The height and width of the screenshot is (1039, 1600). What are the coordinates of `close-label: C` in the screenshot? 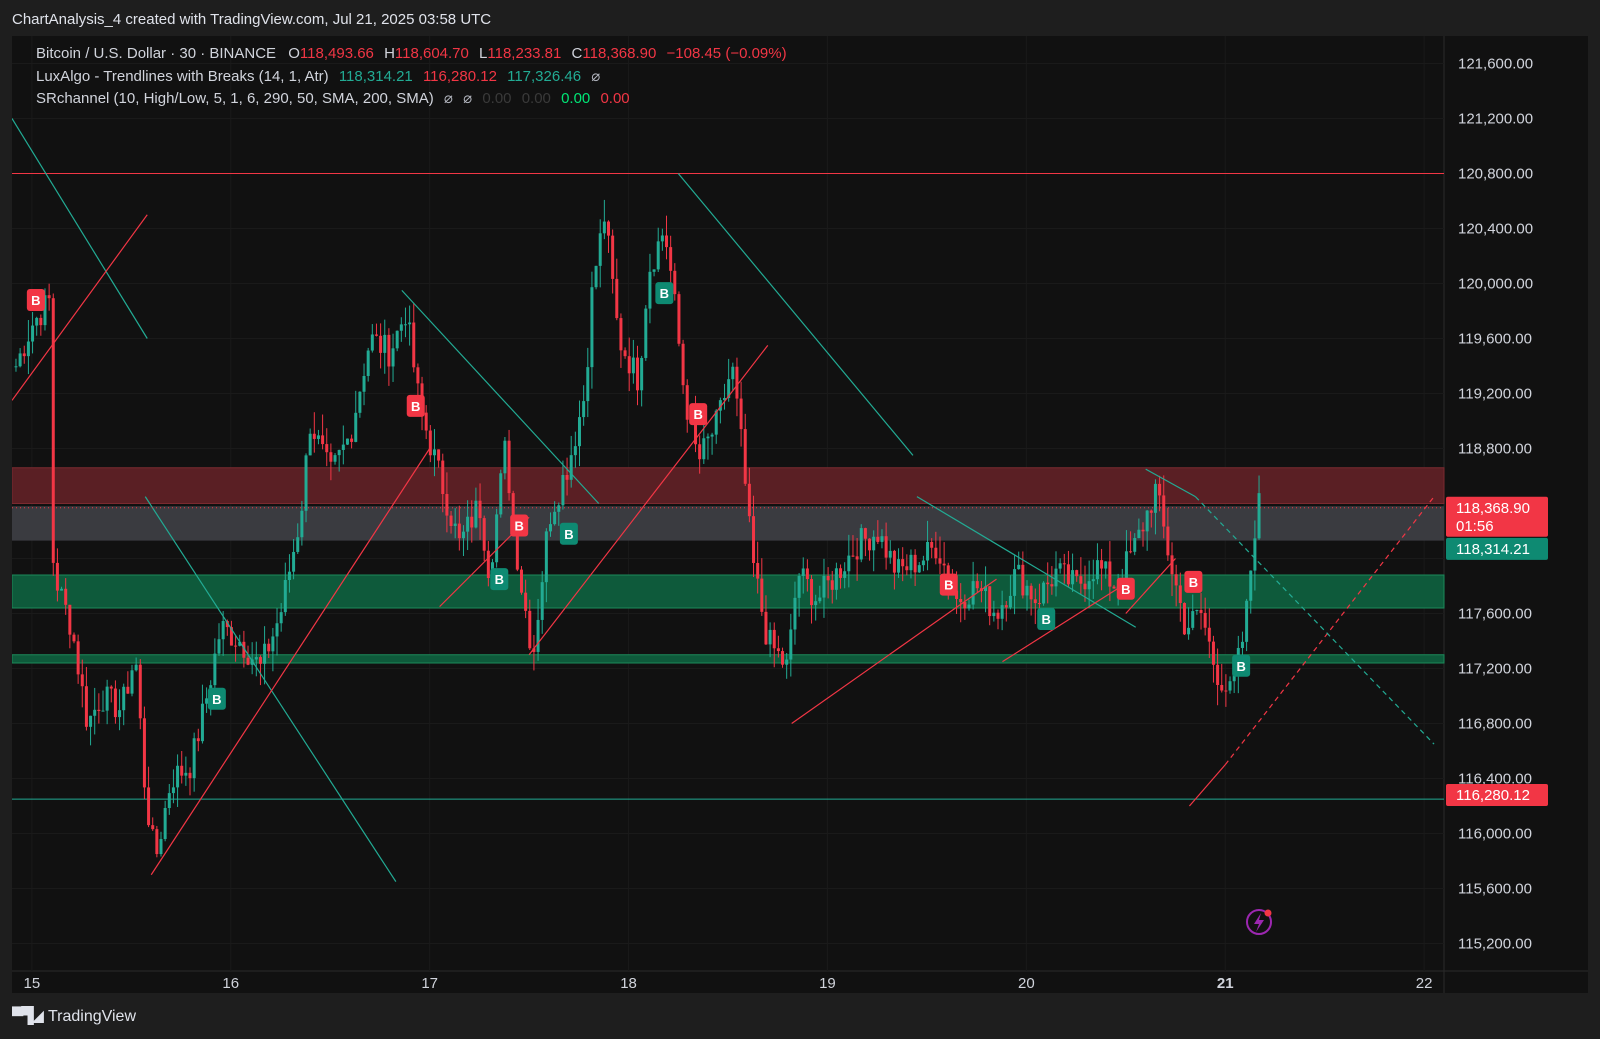 It's located at (577, 53).